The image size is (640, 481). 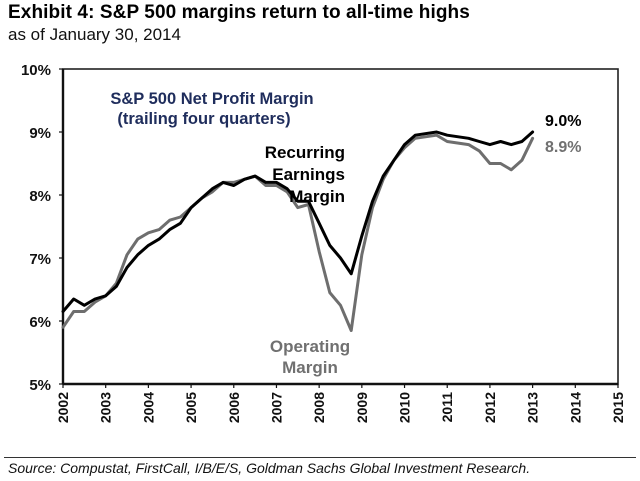 What do you see at coordinates (94, 34) in the screenshot?
I see `exhibit-date: as of January 30, 2014` at bounding box center [94, 34].